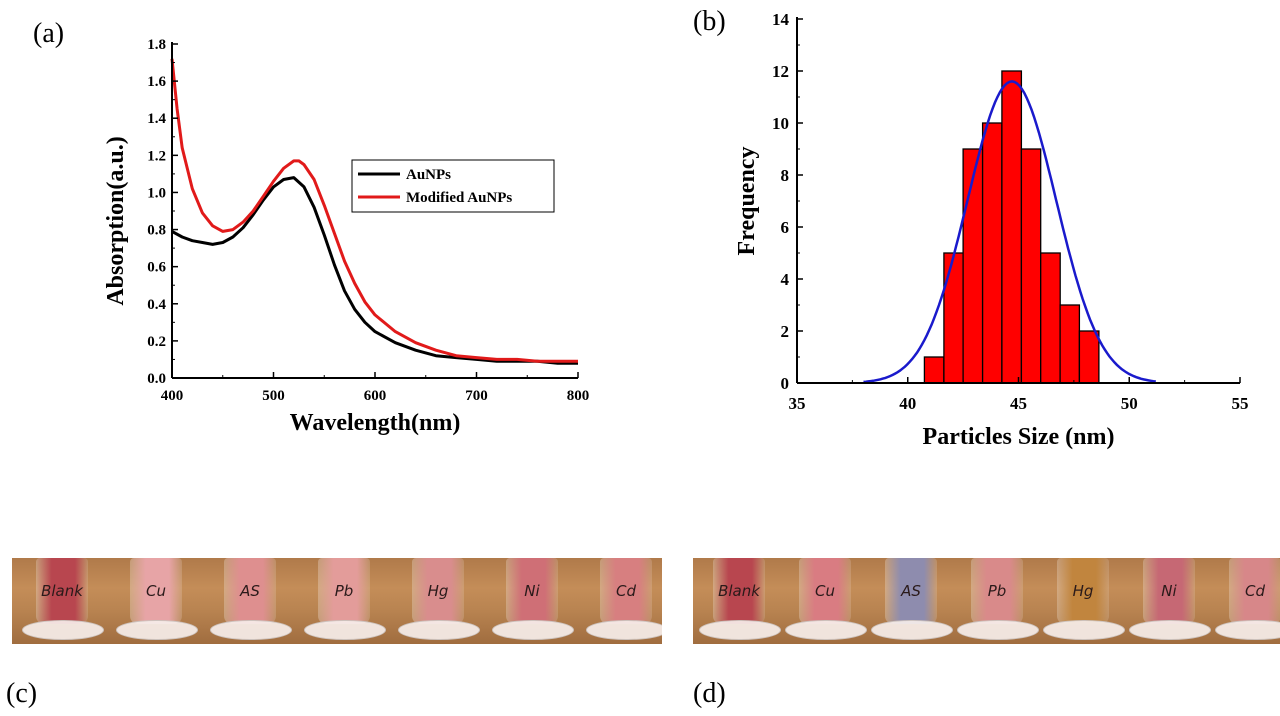 The width and height of the screenshot is (1280, 716). Describe the element at coordinates (907, 403) in the screenshot. I see `x-tick-label: 40` at that location.